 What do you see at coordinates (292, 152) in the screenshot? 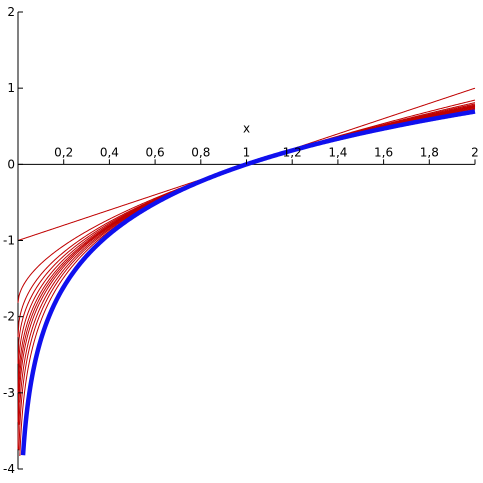
I see `x-tick-label: 1,2` at bounding box center [292, 152].